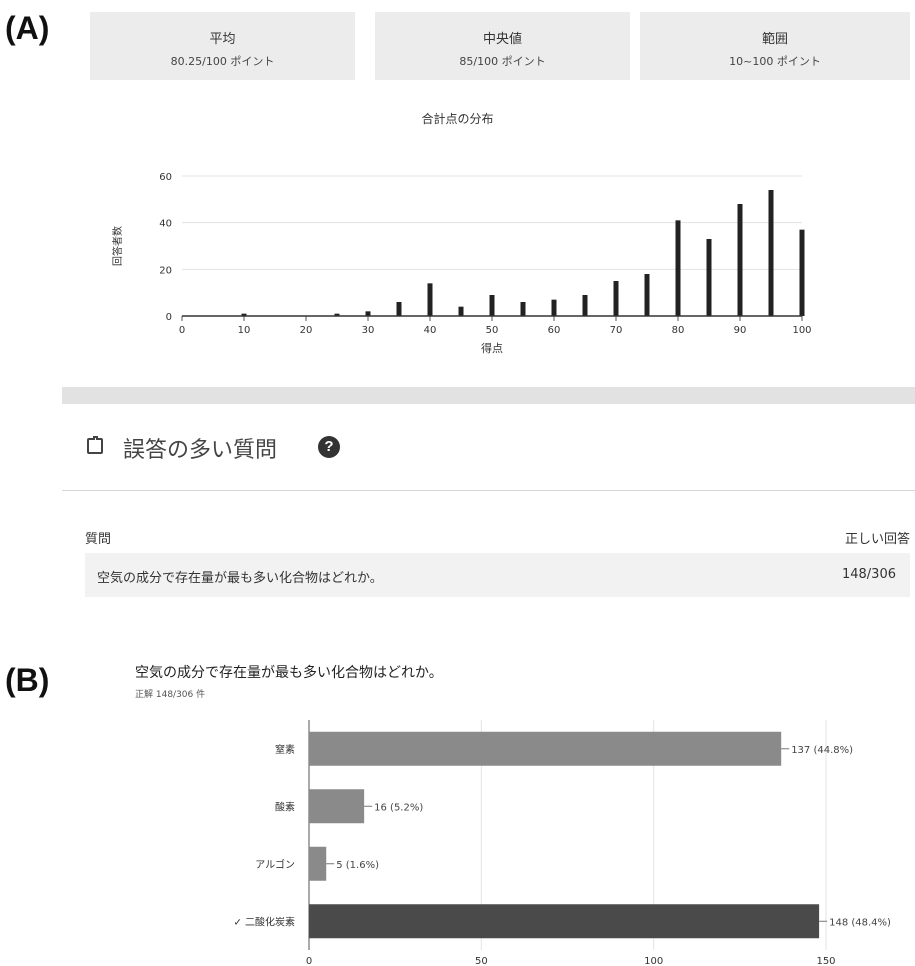 The width and height of the screenshot is (915, 966). Describe the element at coordinates (398, 807) in the screenshot. I see `data-label: 16 (5.2%)` at that location.